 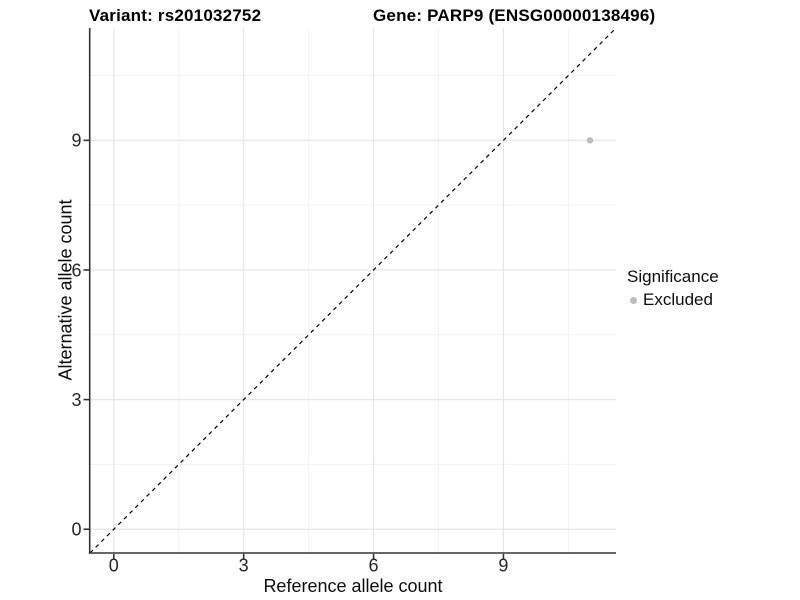 What do you see at coordinates (673, 287) in the screenshot?
I see `legend: Significance Excluded` at bounding box center [673, 287].